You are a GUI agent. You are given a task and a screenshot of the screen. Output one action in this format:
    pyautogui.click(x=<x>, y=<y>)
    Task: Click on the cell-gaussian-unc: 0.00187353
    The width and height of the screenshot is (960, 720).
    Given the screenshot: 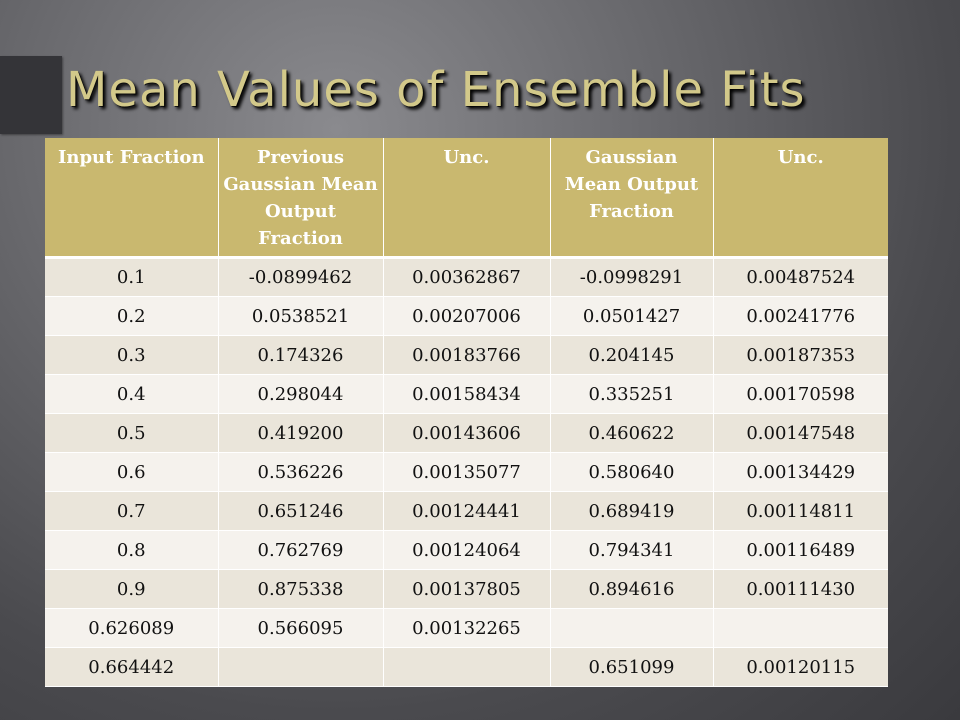 What is the action you would take?
    pyautogui.click(x=800, y=355)
    